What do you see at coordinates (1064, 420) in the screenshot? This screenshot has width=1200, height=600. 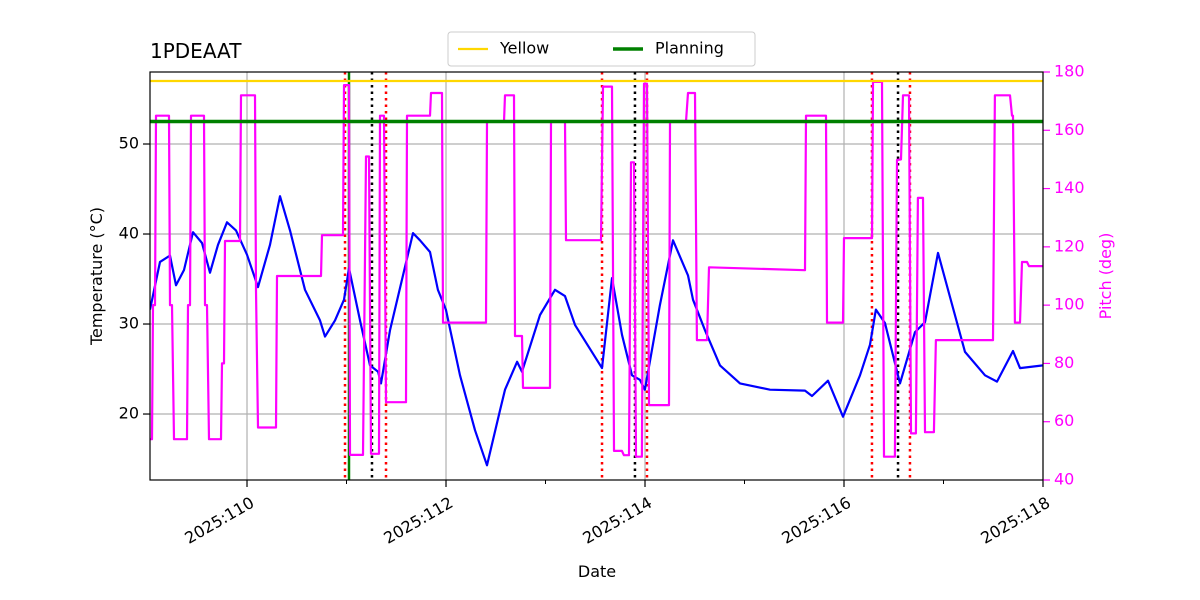 I see `y2-tick-label: 60` at bounding box center [1064, 420].